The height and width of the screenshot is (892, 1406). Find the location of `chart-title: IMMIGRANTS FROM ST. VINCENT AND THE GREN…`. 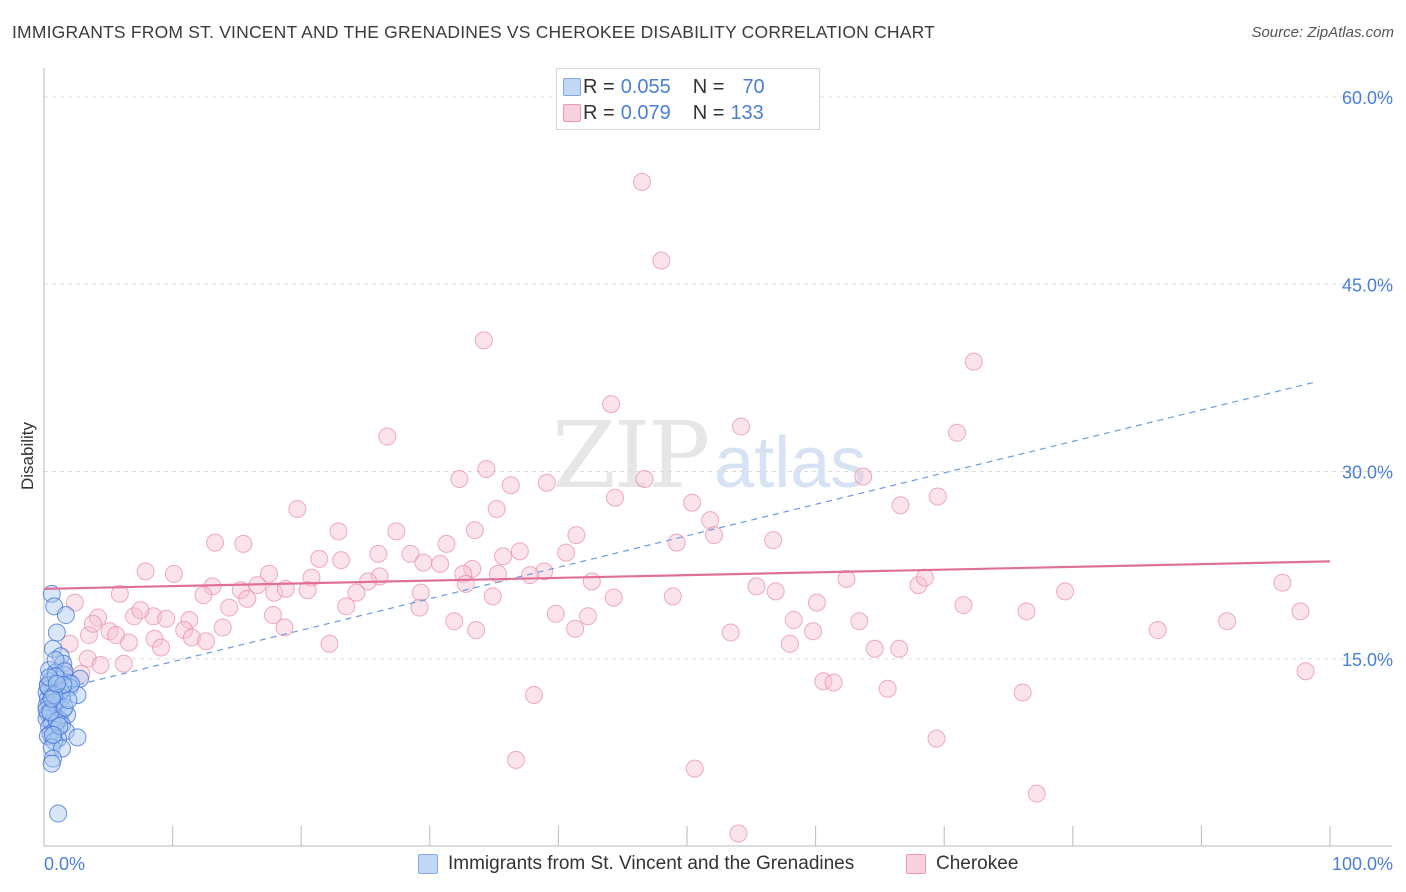

chart-title: IMMIGRANTS FROM ST. VINCENT AND THE GREN… is located at coordinates (474, 32).